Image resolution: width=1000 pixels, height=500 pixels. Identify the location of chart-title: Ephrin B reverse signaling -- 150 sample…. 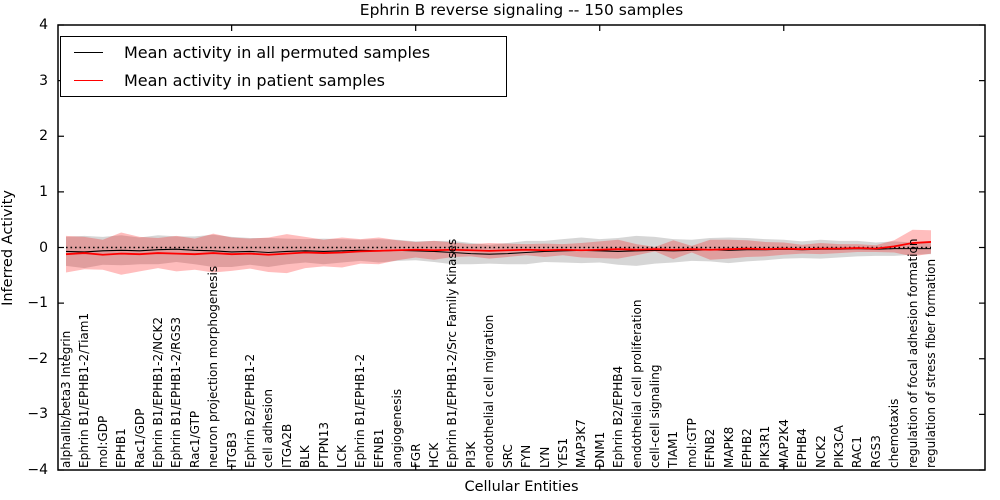
(521, 10).